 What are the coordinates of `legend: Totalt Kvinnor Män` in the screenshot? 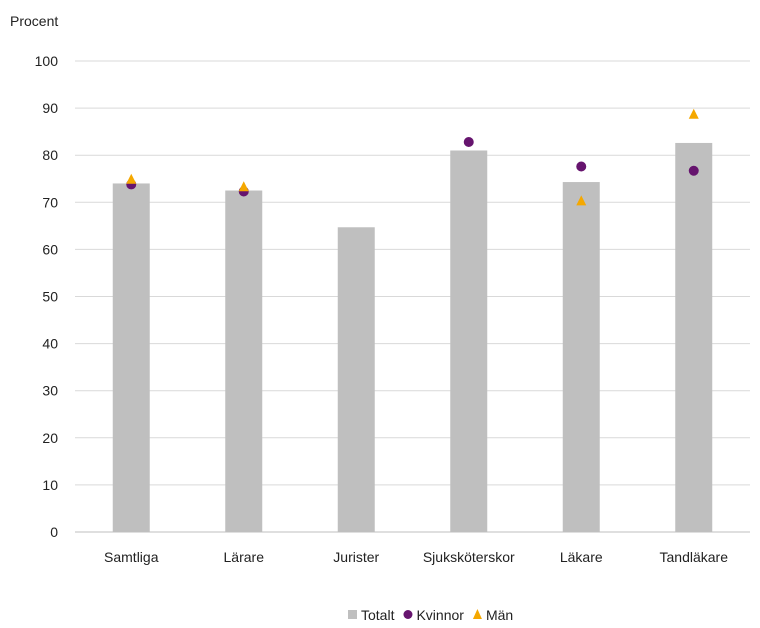 It's located at (430, 615).